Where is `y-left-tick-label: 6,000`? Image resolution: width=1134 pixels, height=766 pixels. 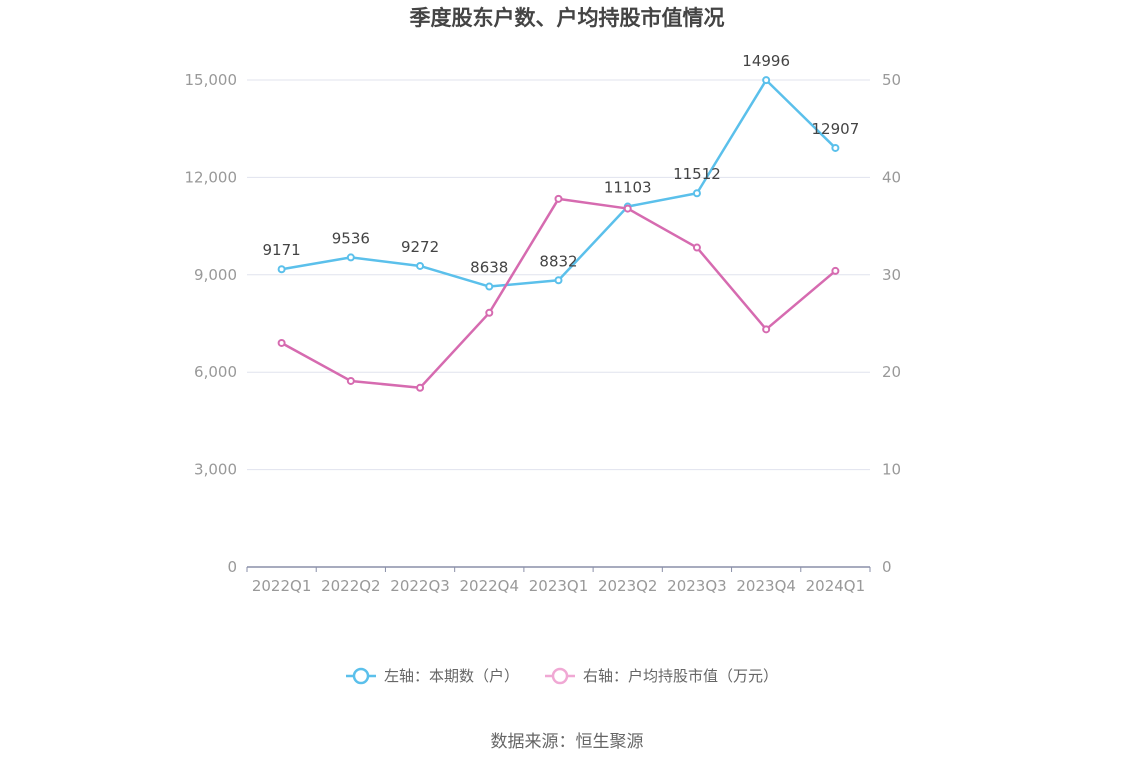
y-left-tick-label: 6,000 is located at coordinates (215, 372).